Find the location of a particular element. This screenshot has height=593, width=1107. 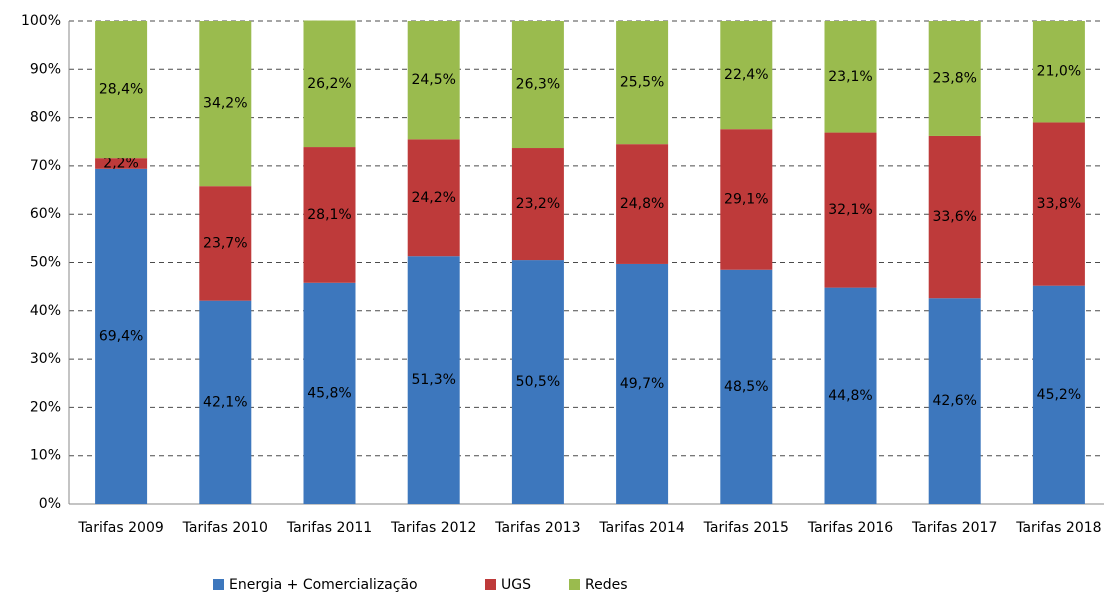

y-tick-label: 0% is located at coordinates (50, 504).